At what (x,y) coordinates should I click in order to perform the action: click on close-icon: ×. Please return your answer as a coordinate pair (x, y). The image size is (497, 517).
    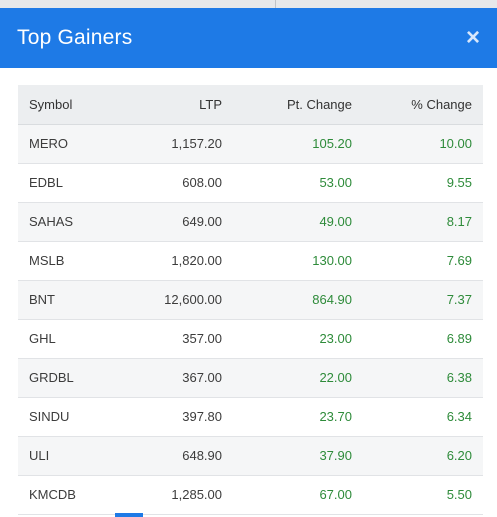
    Looking at the image, I should click on (472, 37).